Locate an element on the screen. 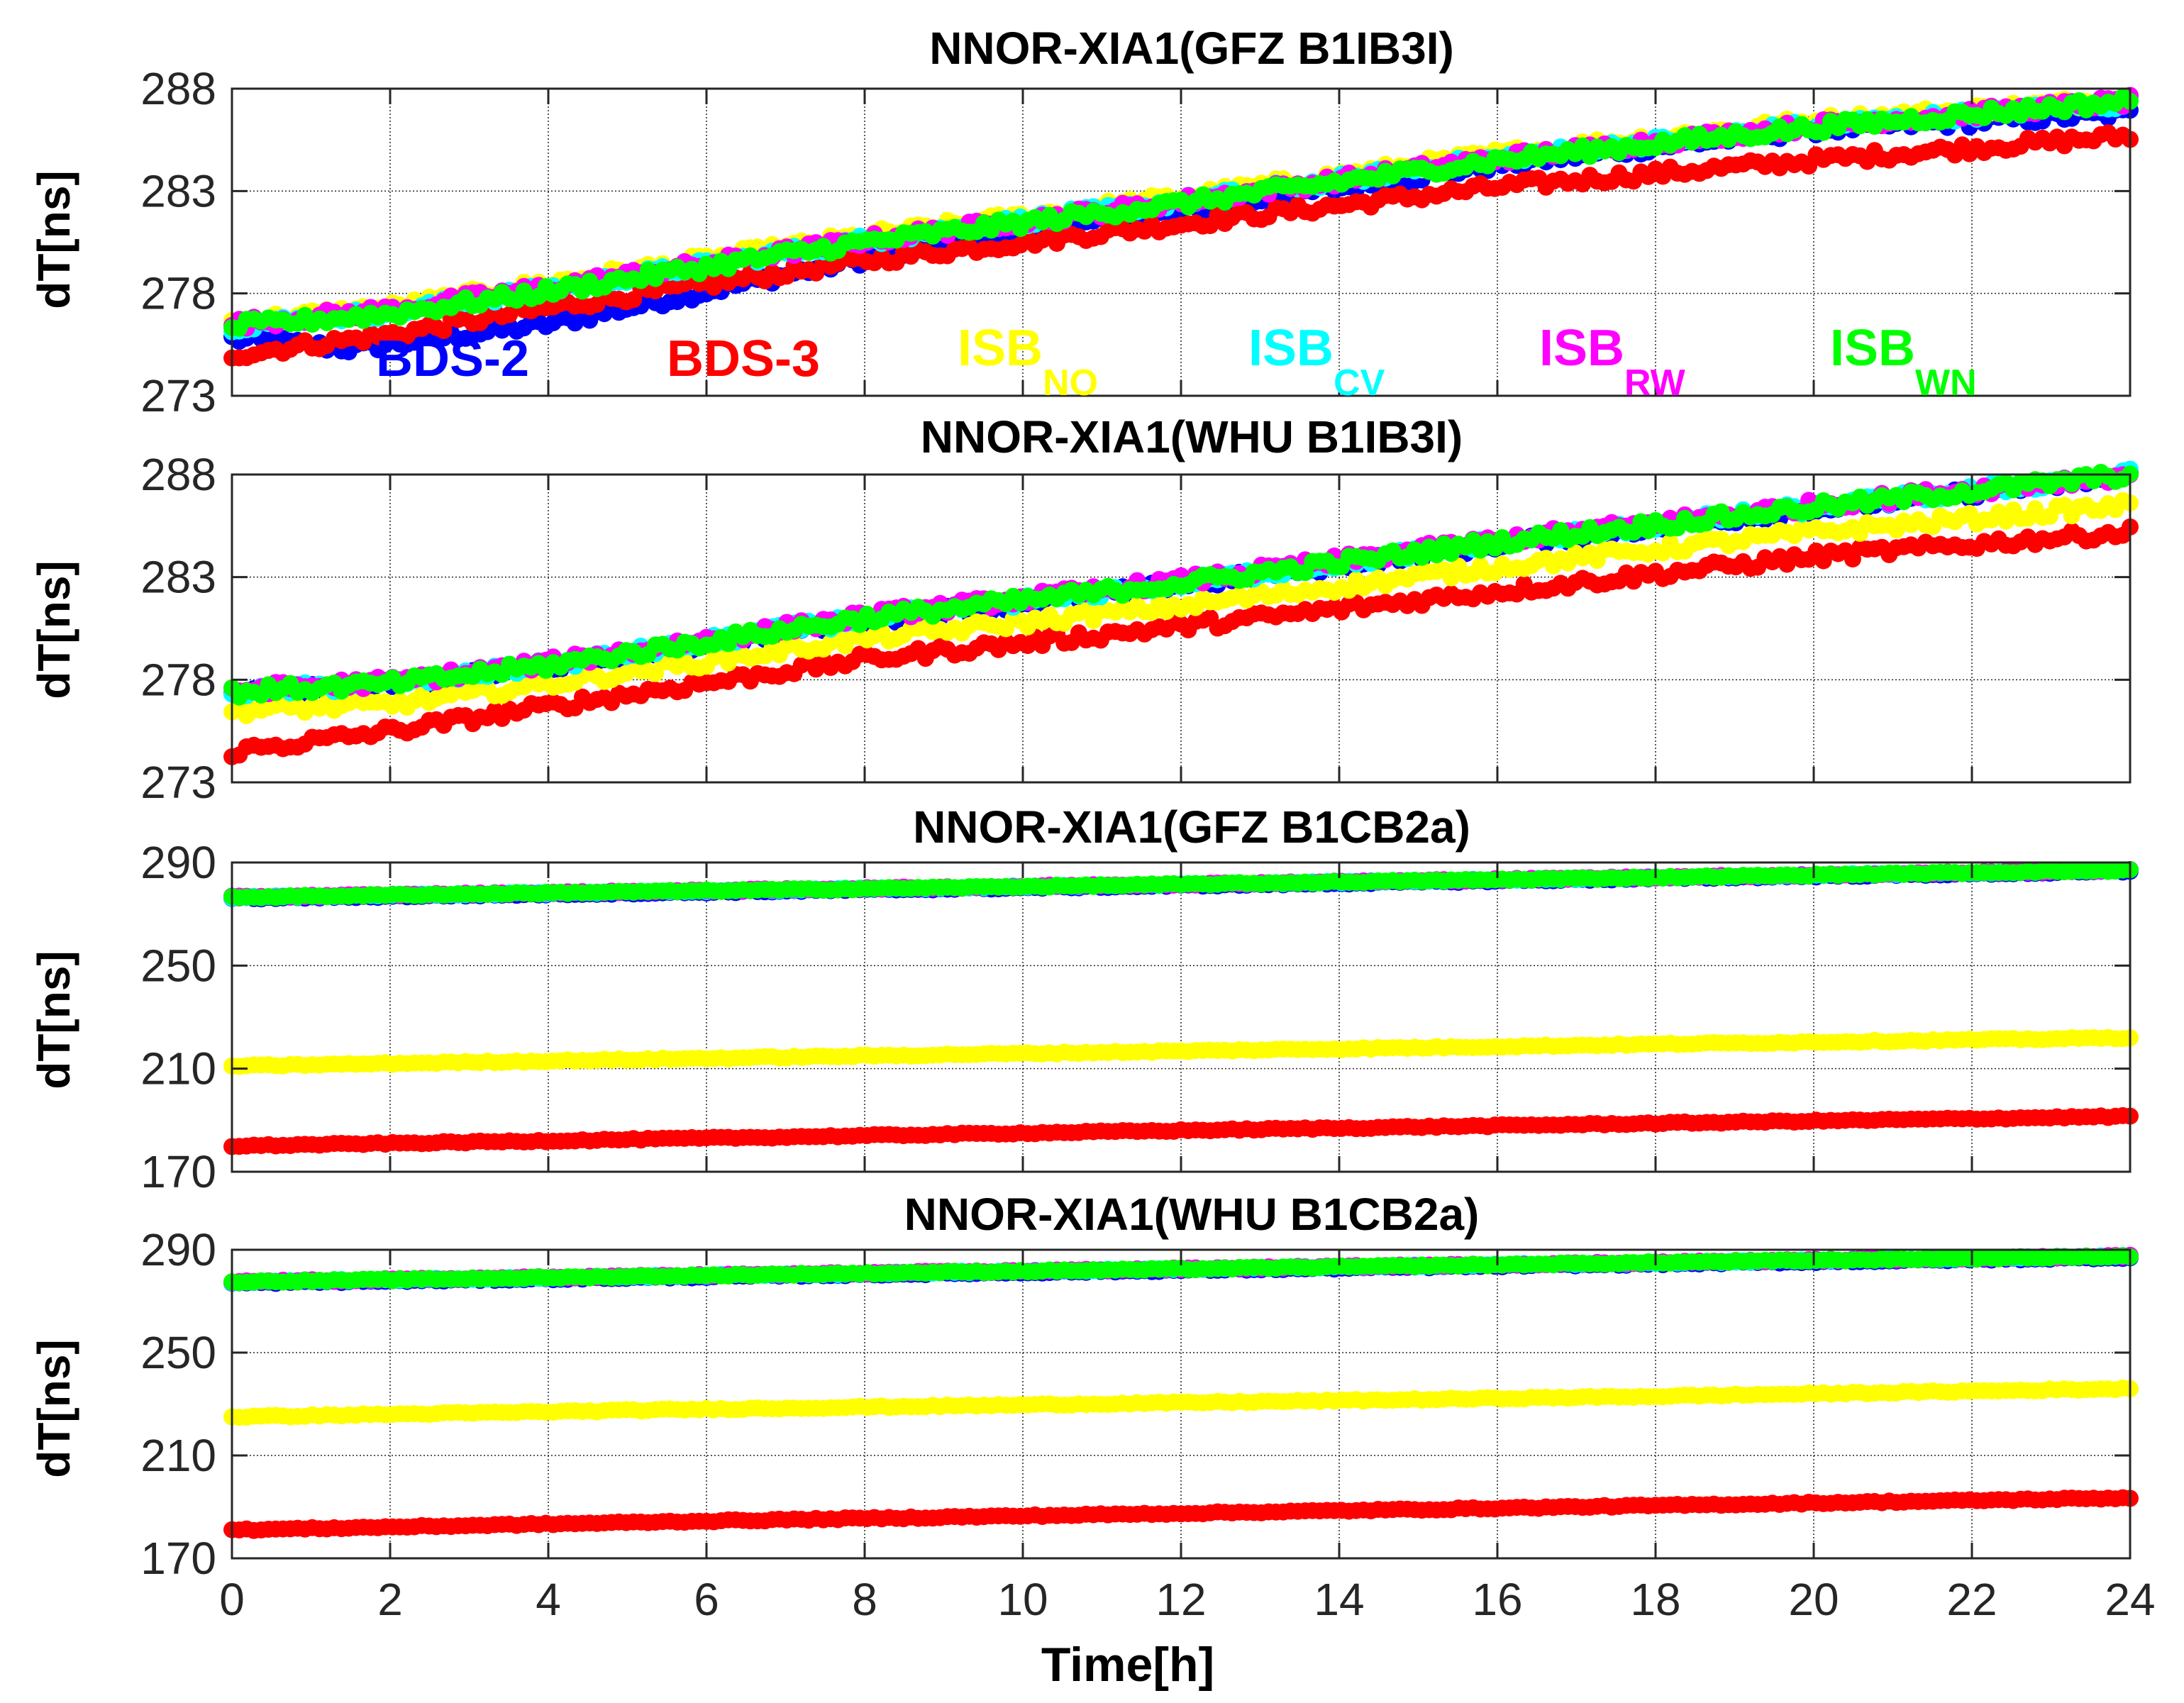  series-isb-wn is located at coordinates (1181, 212).